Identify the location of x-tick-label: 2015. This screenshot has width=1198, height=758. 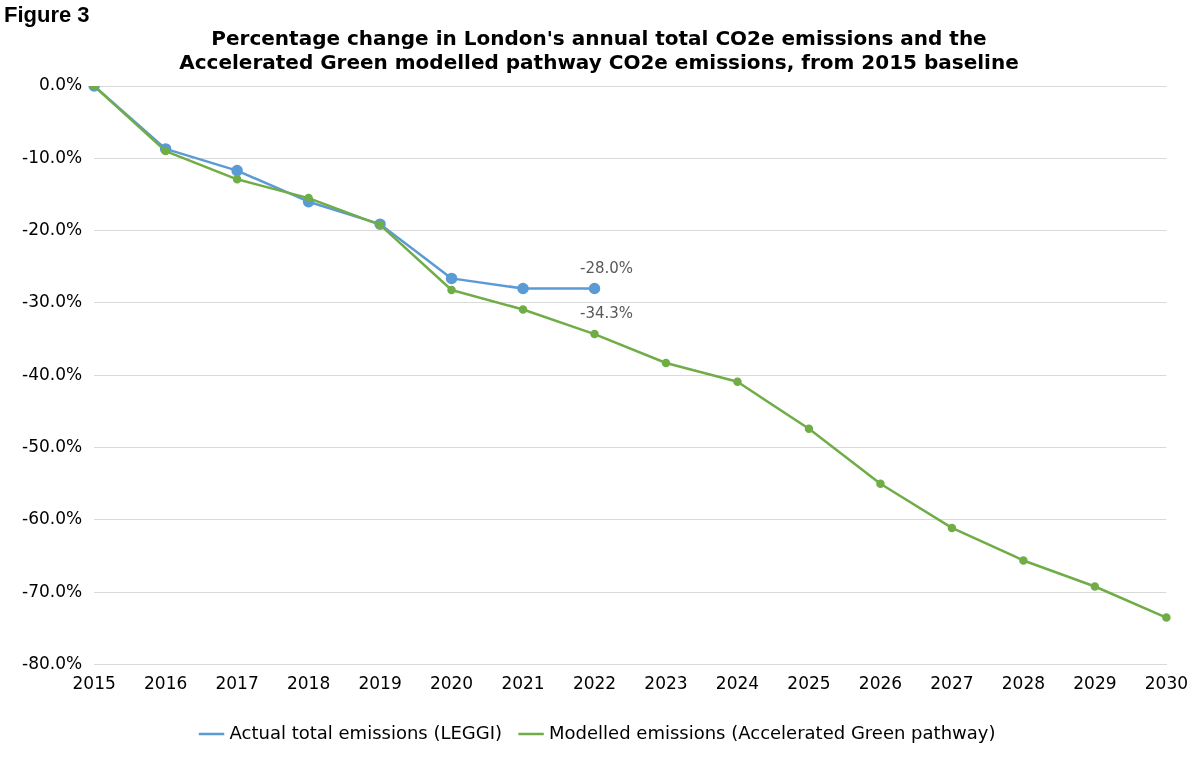
(94, 683).